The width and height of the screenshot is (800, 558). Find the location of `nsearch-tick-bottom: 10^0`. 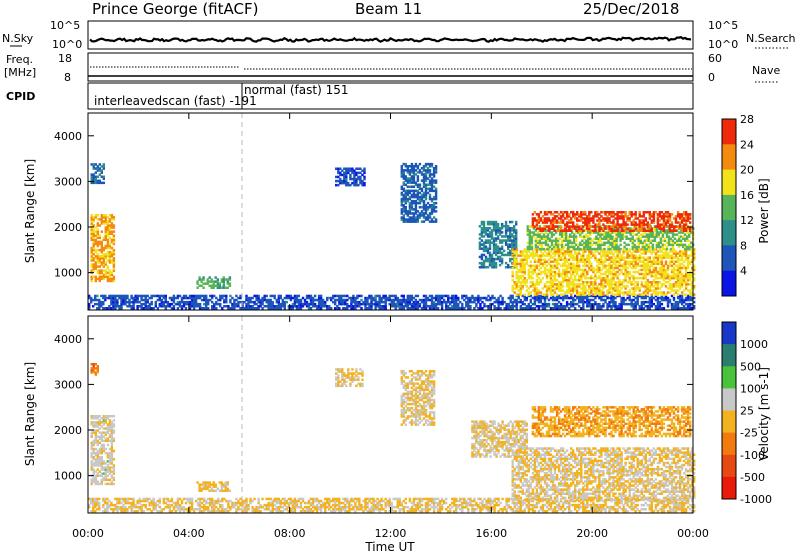

nsearch-tick-bottom: 10^0 is located at coordinates (723, 44).